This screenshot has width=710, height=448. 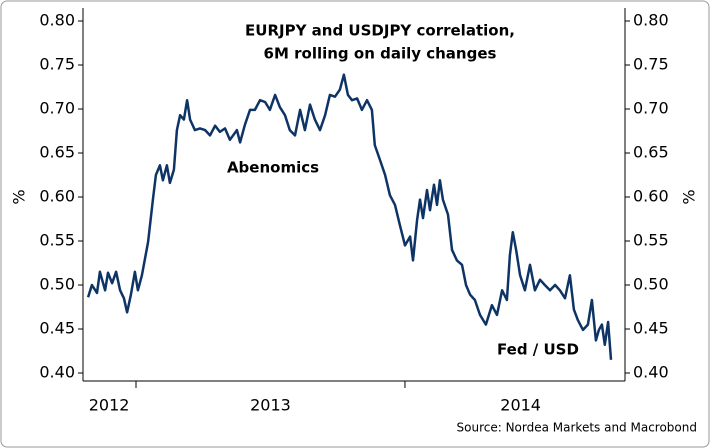 I want to click on y-tick-label: 0.65, so click(x=57, y=152).